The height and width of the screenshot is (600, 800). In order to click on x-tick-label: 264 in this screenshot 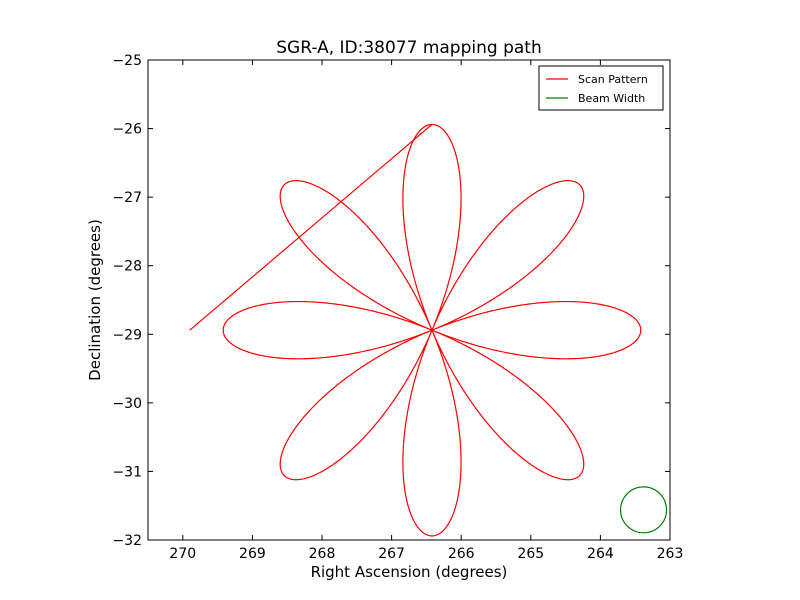, I will do `click(600, 554)`.